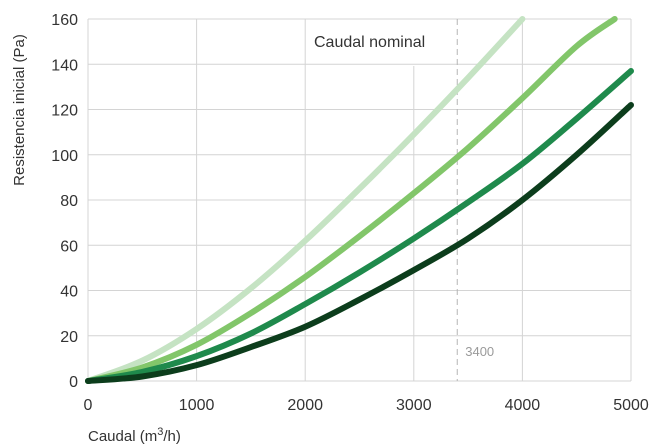  I want to click on x-tick-label: 0, so click(88, 405).